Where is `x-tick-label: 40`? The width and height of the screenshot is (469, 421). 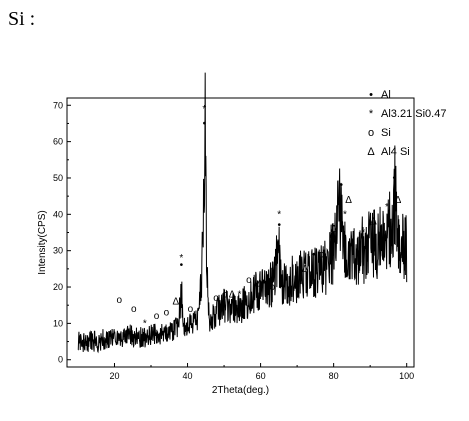 x-tick-label: 40 is located at coordinates (188, 376).